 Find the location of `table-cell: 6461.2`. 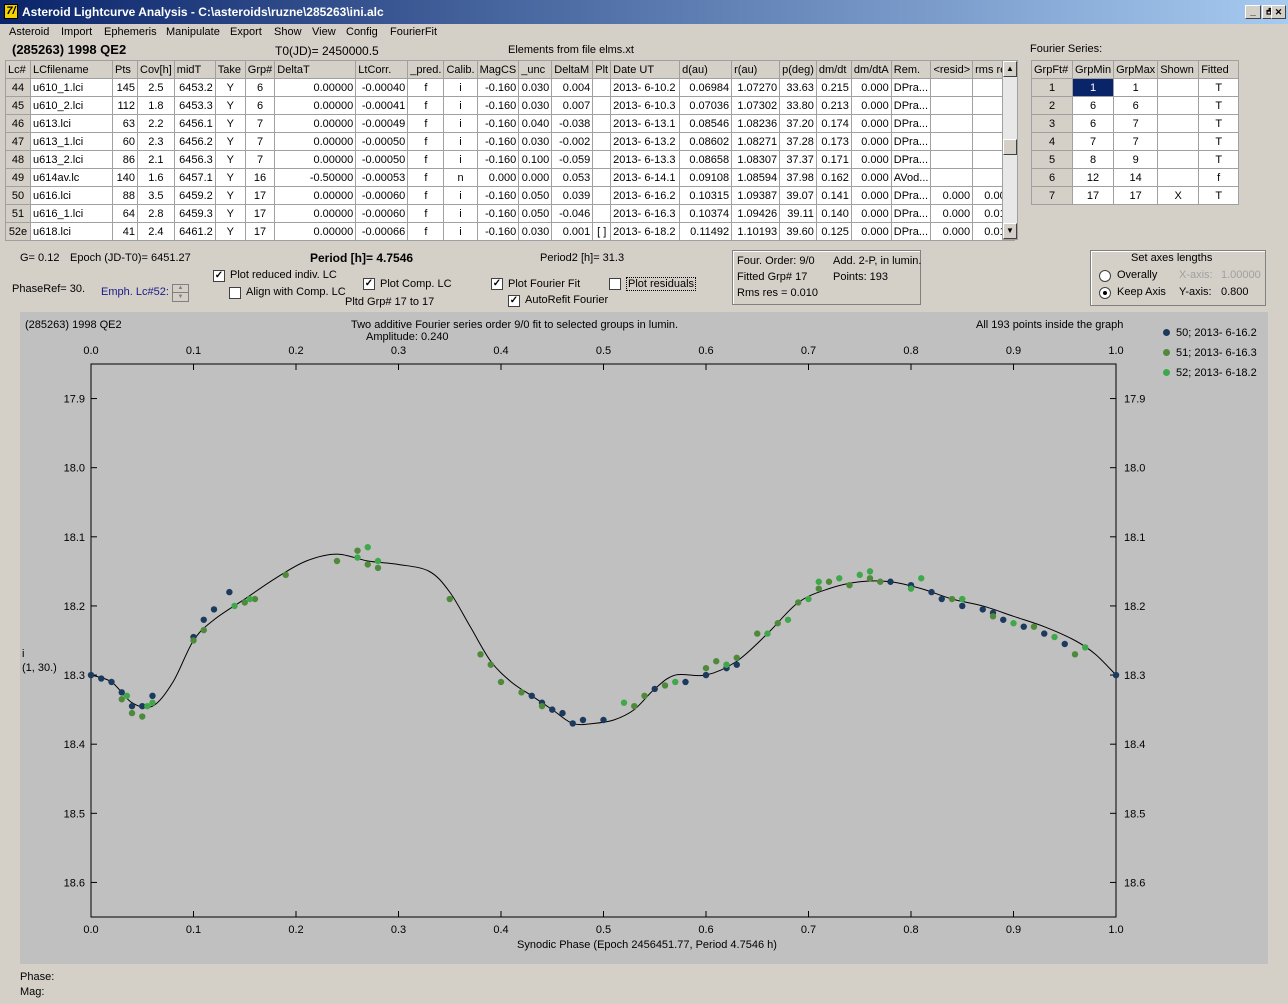

table-cell: 6461.2 is located at coordinates (194, 231).